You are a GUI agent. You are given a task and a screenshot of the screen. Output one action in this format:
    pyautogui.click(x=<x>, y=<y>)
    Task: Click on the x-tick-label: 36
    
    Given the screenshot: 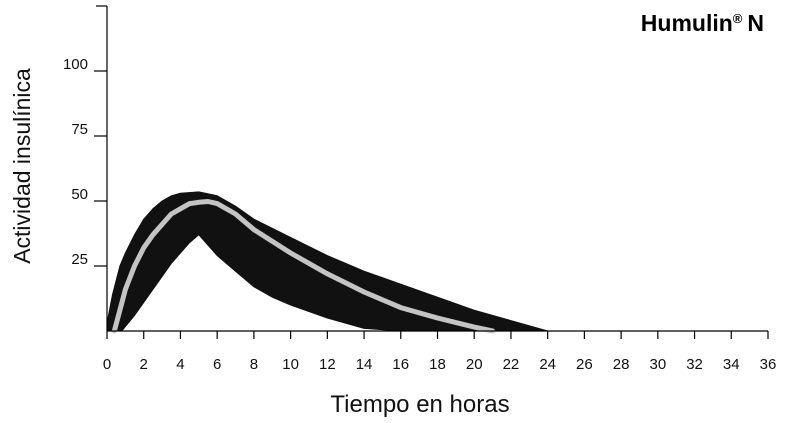 What is the action you would take?
    pyautogui.click(x=768, y=364)
    